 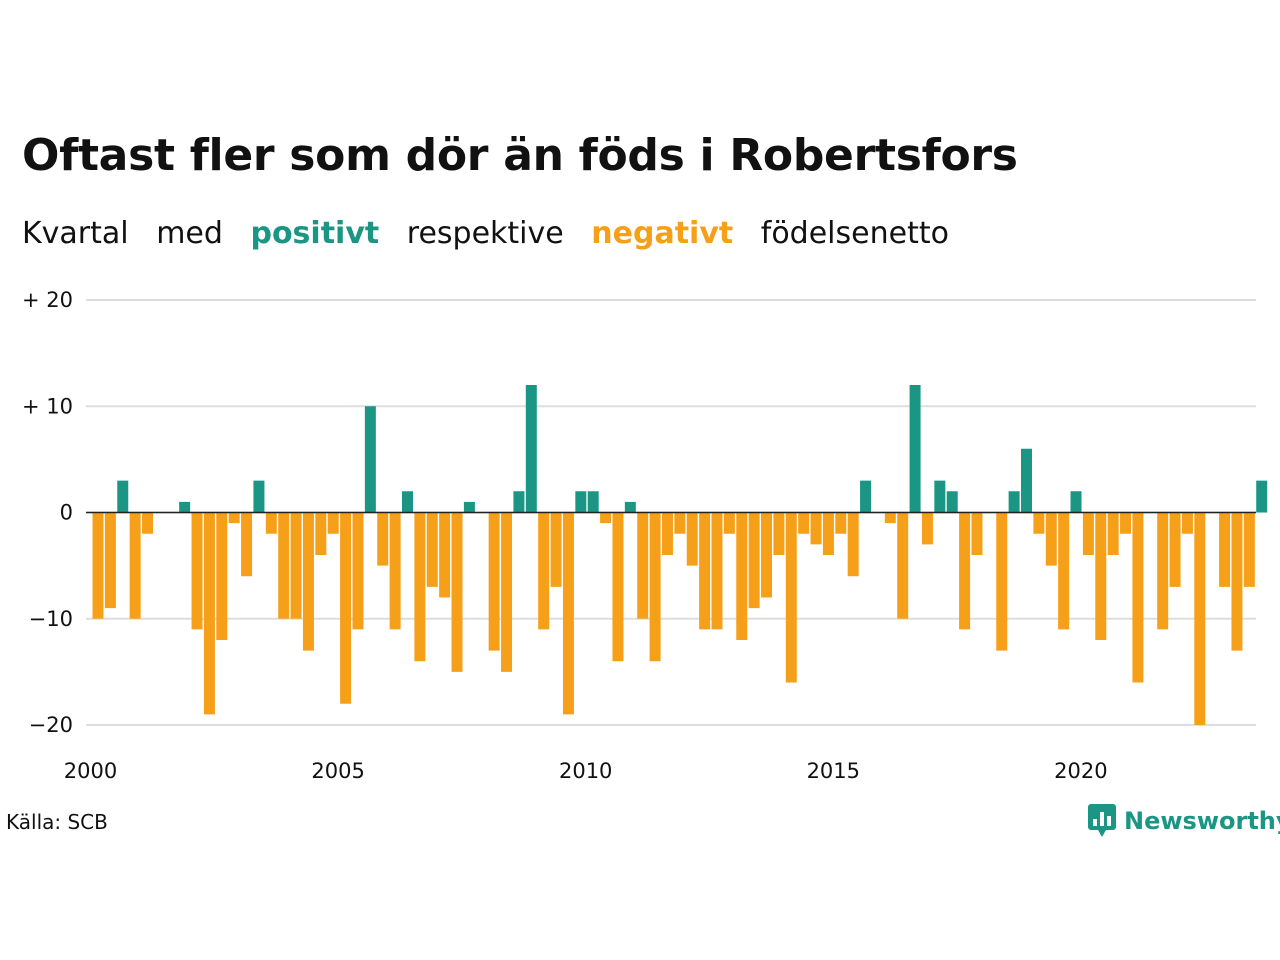 What do you see at coordinates (833, 771) in the screenshot?
I see `x-tick-label: 2015` at bounding box center [833, 771].